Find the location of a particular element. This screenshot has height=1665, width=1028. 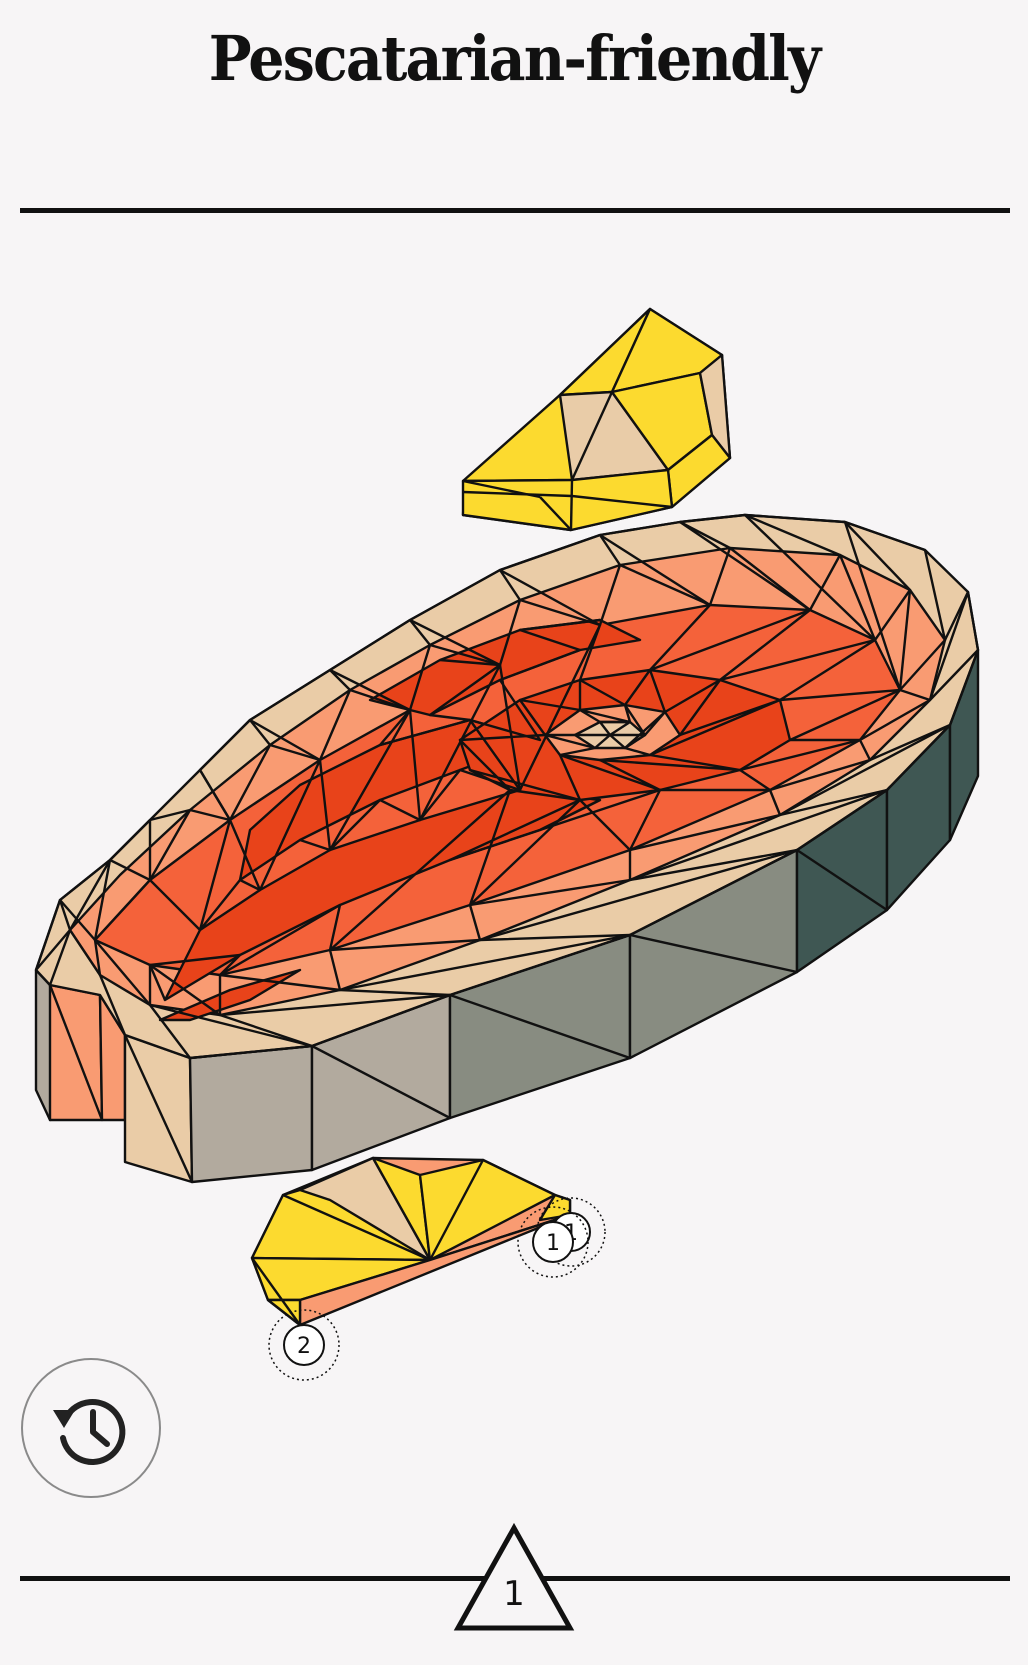

level-badge: 1 is located at coordinates (514, 1578).